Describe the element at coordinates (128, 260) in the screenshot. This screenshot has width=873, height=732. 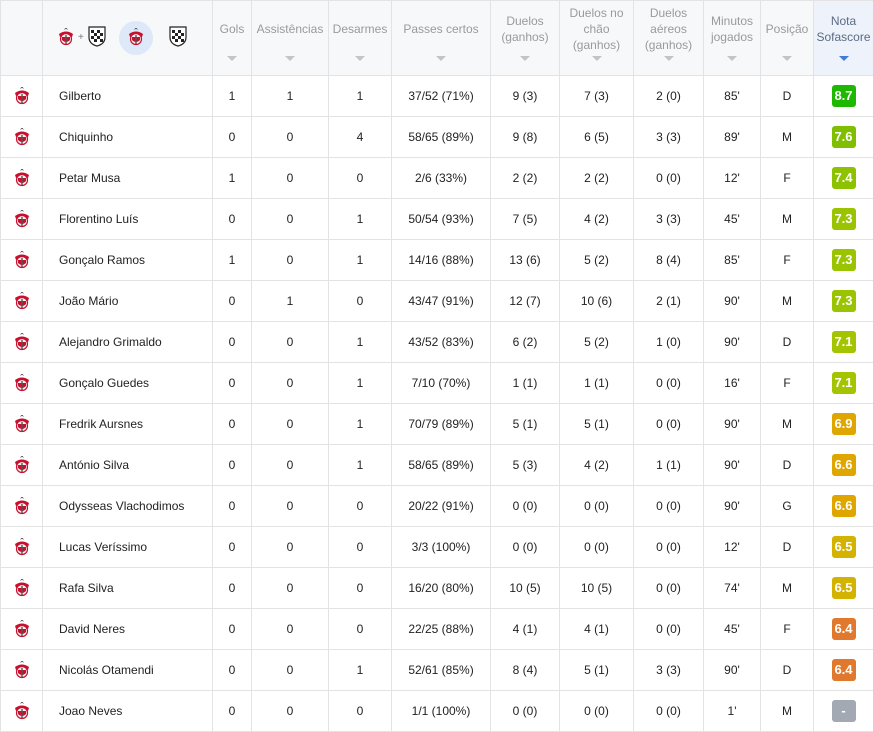
I see `player-name: Gonçalo Ramos` at that location.